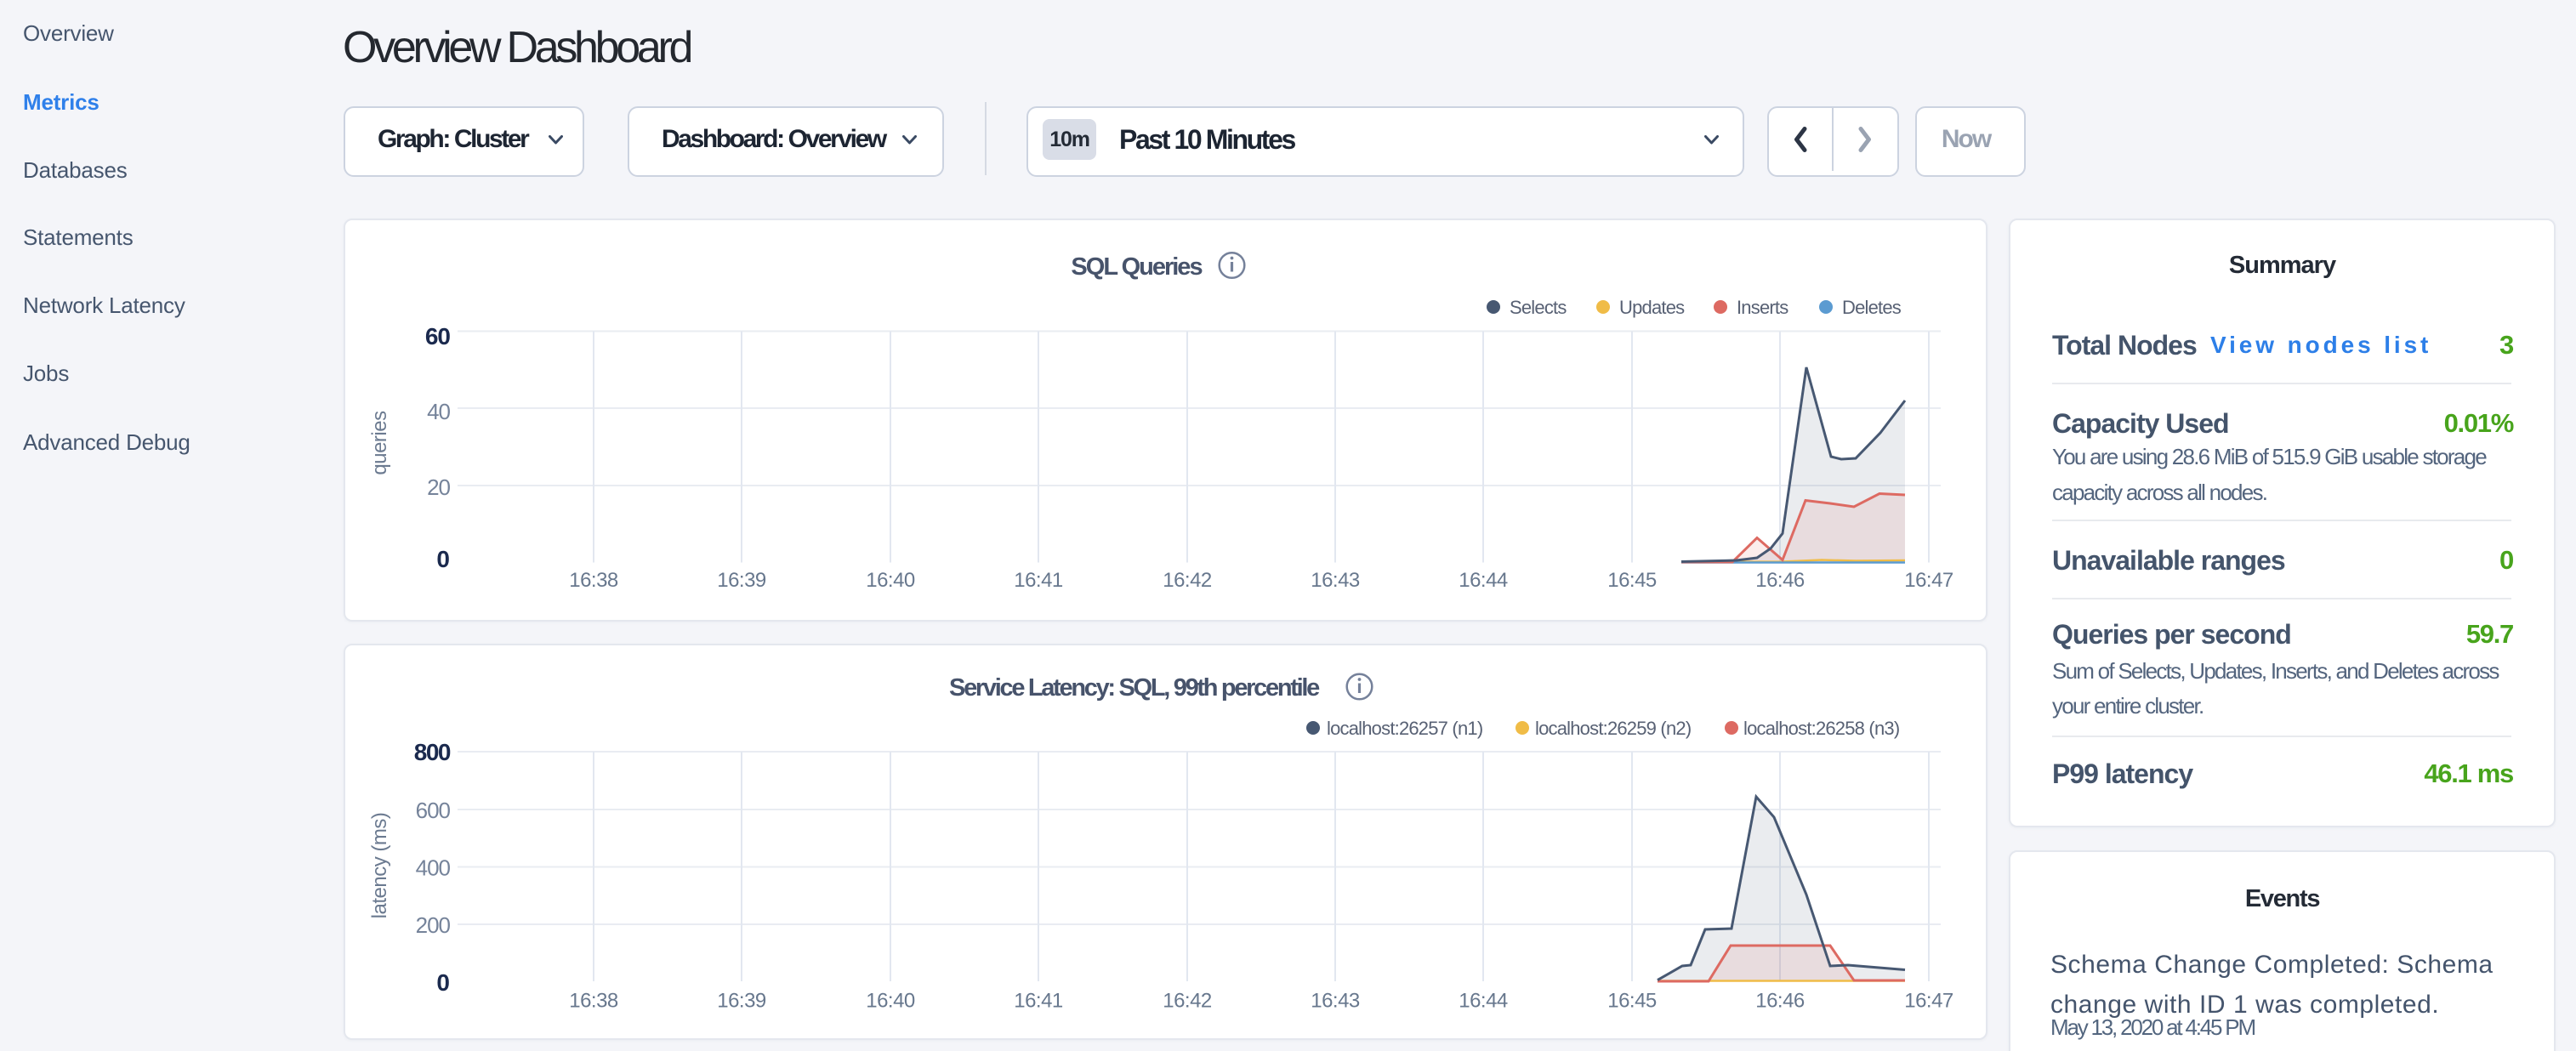  I want to click on svg-text: 400, so click(433, 868).